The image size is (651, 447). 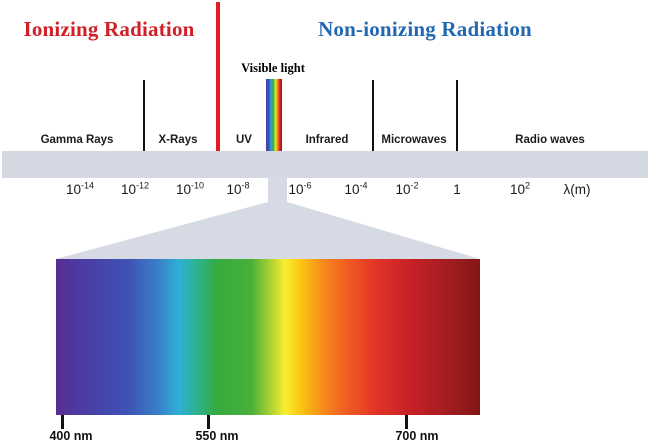 I want to click on scale-tick-1e-2: 10-2, so click(x=407, y=188).